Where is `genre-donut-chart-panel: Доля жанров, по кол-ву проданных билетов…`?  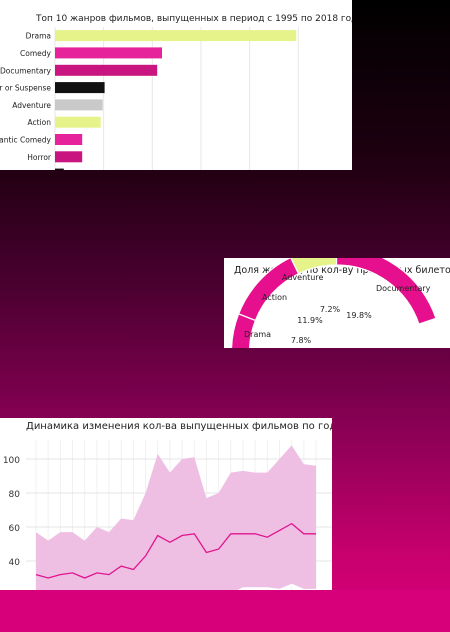
genre-donut-chart-panel: Доля жанров, по кол-ву проданных билетов… is located at coordinates (337, 303).